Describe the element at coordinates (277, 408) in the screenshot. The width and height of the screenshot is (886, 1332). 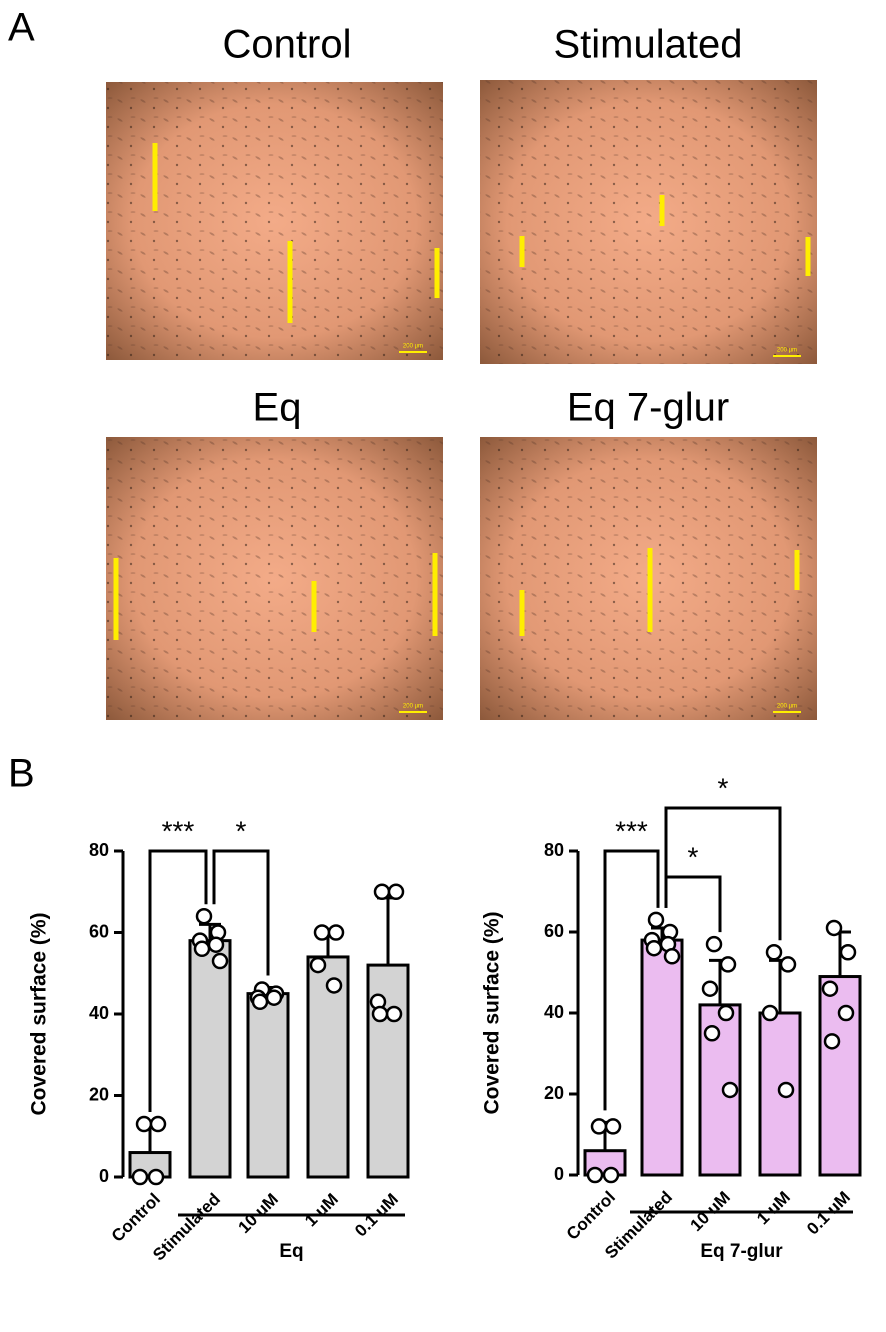
I see `image-title: Eq` at that location.